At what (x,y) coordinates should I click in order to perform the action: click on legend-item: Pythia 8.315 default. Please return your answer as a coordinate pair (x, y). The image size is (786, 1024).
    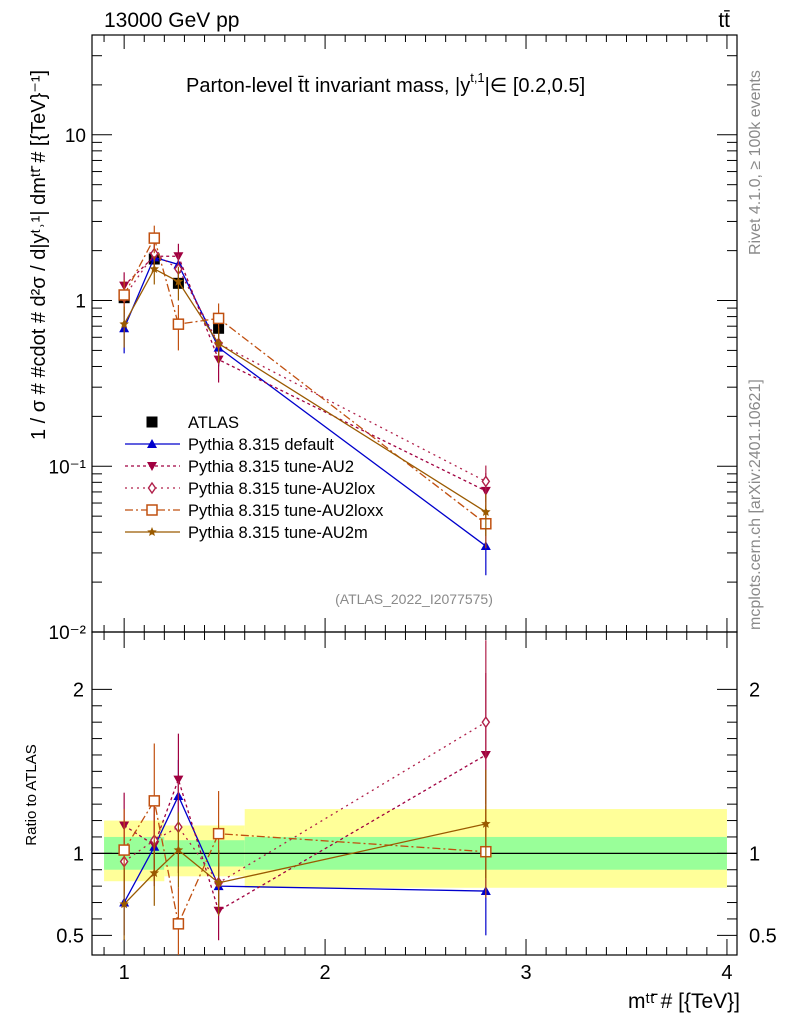
    Looking at the image, I should click on (229, 445).